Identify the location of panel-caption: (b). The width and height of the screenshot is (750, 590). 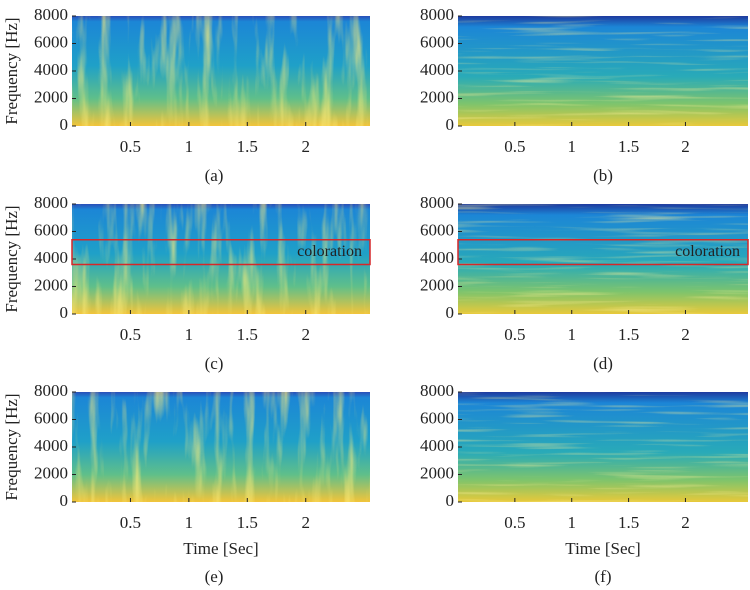
(603, 175).